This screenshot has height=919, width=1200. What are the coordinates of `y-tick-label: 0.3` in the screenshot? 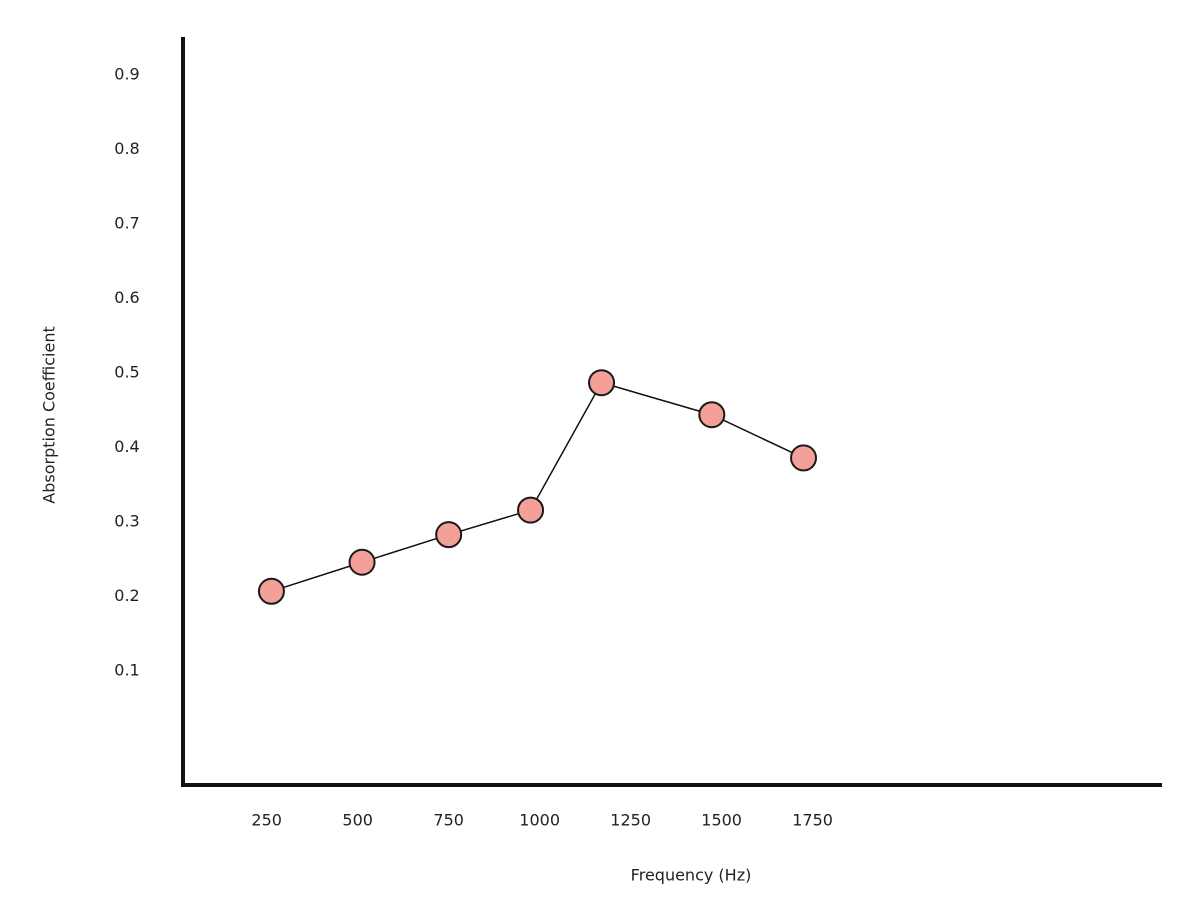 It's located at (126, 521).